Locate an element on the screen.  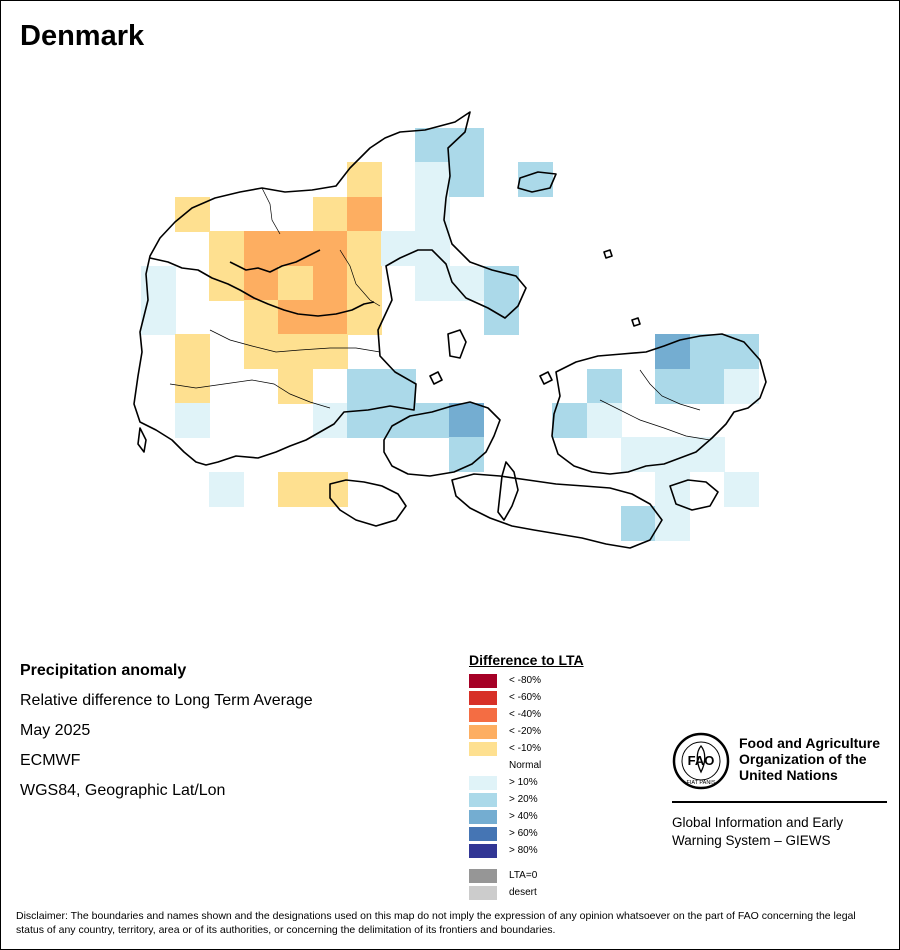
legend-item: < -10% is located at coordinates (526, 748).